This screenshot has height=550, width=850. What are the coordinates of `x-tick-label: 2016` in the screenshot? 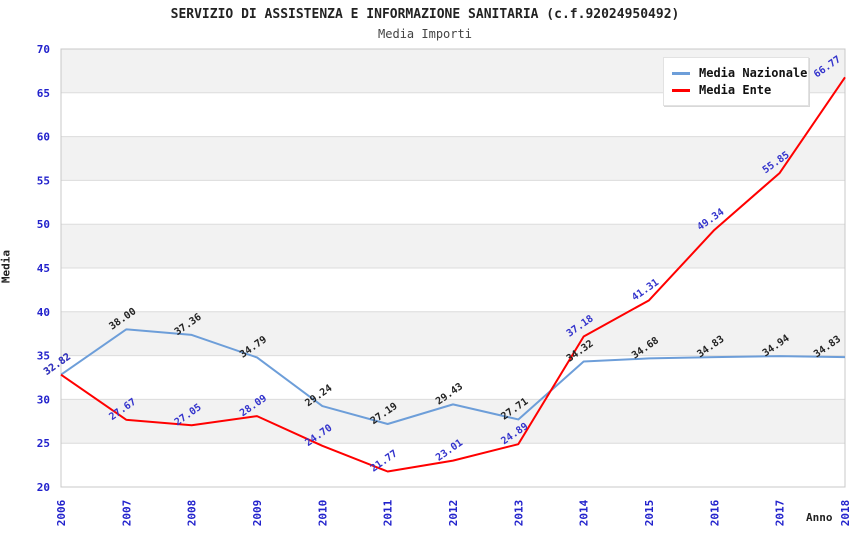 It's located at (714, 512).